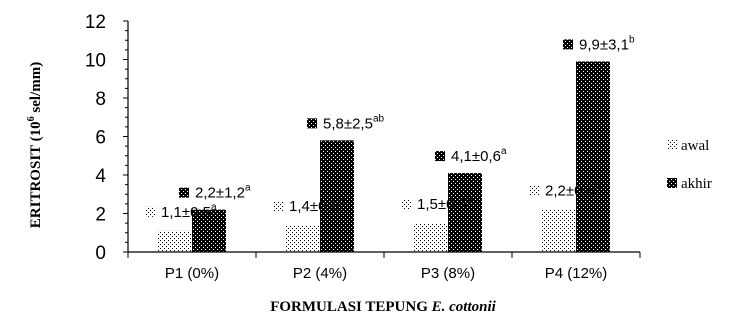 This screenshot has height=320, width=730. Describe the element at coordinates (35, 145) in the screenshot. I see `y-axis-label: ERITROSIT (106 sel/mm)` at that location.